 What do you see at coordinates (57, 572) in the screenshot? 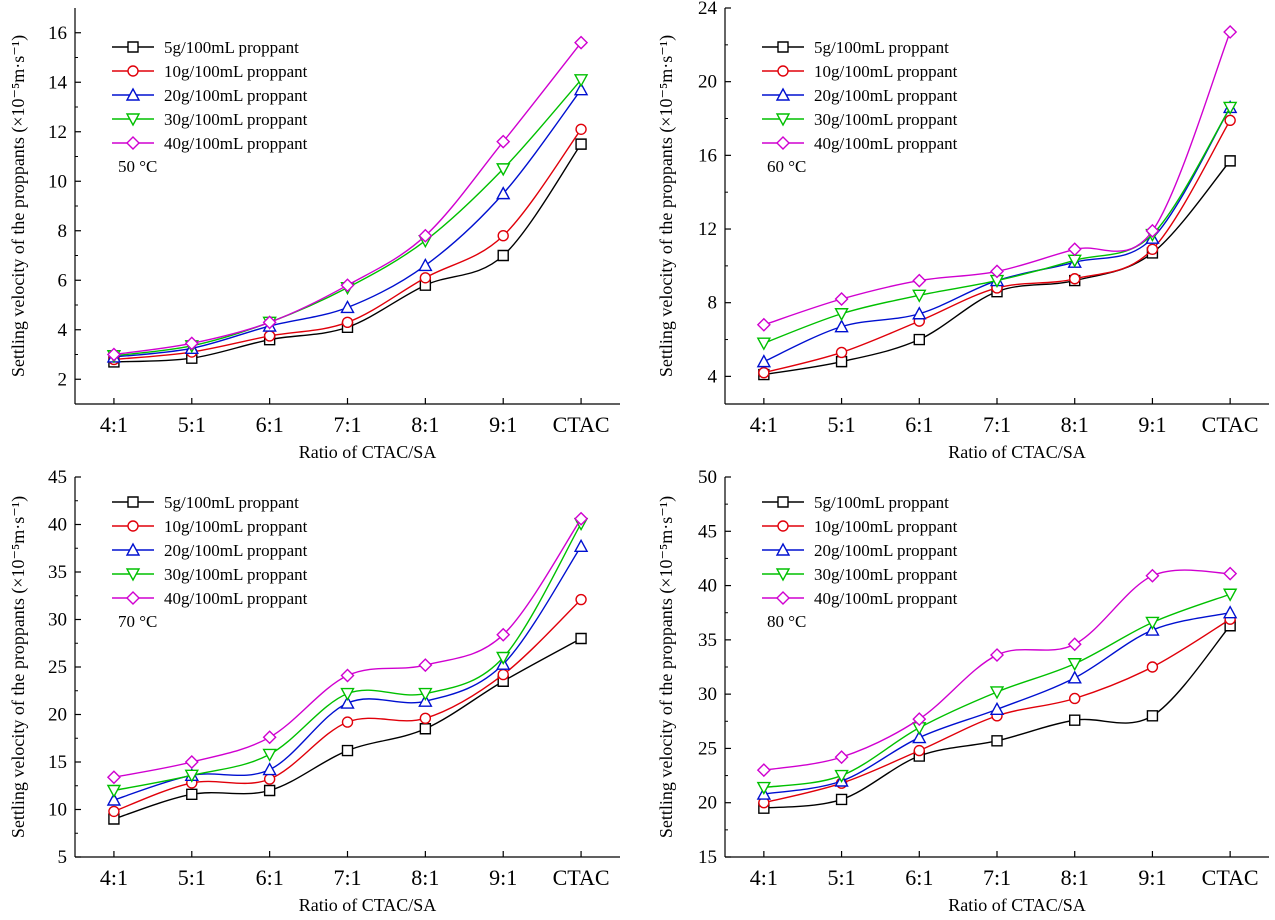
I see `y-tick-label: 35` at bounding box center [57, 572].